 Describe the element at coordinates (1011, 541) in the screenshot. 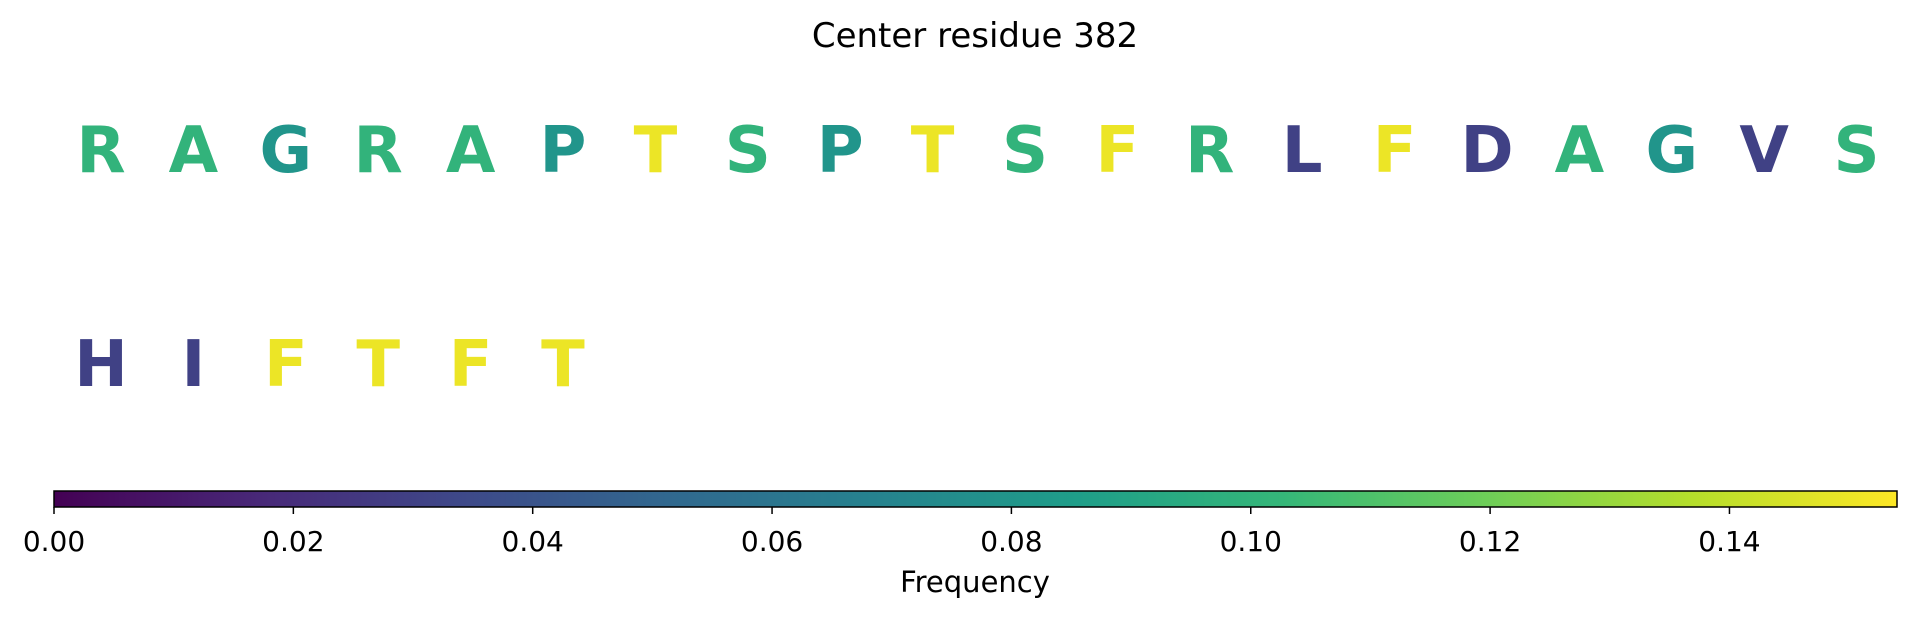

I see `colorbar-tick-label: 0.08` at that location.